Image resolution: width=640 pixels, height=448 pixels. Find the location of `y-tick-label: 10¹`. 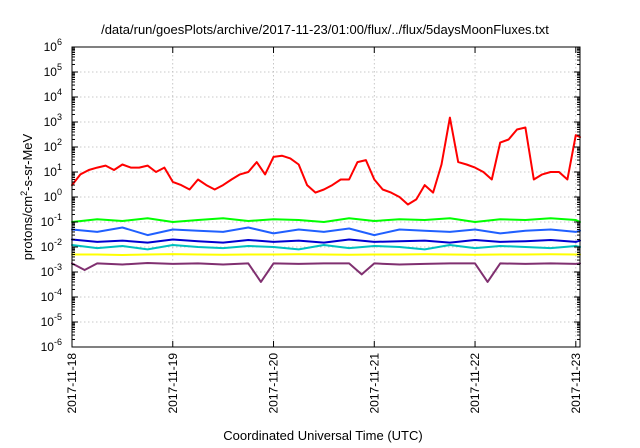

y-tick-label: 10¹ is located at coordinates (53, 170).